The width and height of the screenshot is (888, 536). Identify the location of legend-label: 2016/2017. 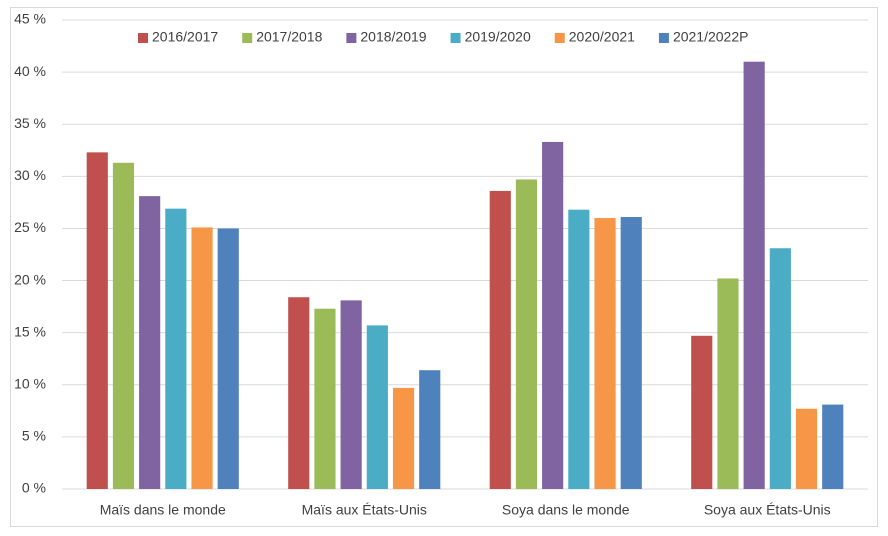
(185, 37).